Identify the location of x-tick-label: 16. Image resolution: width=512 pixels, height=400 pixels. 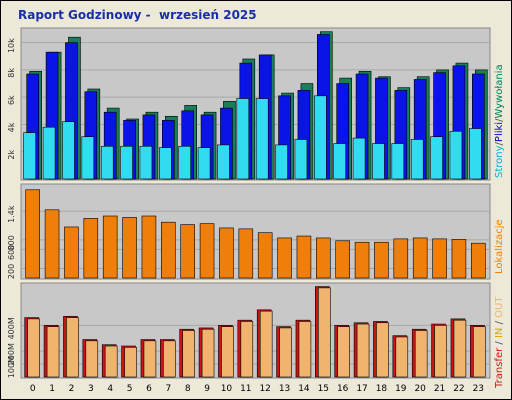
(343, 389).